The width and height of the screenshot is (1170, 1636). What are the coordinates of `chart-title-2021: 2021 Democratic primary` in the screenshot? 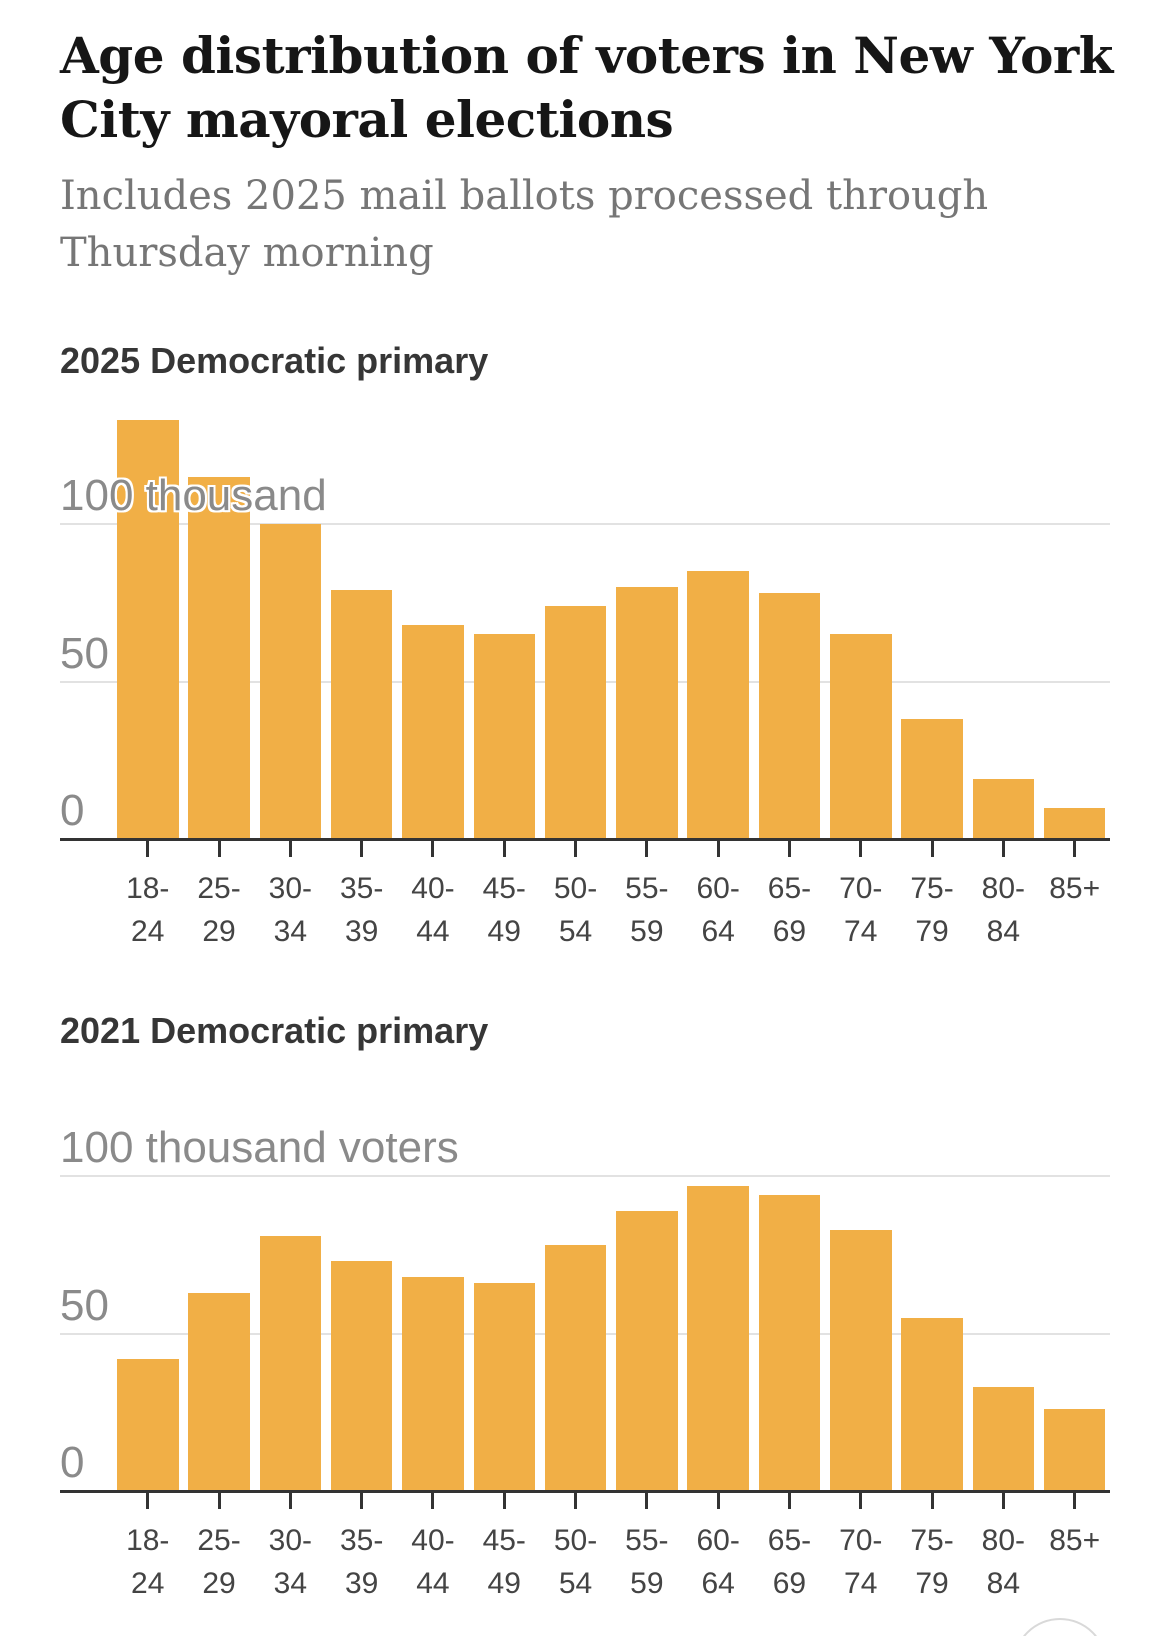 It's located at (274, 1030).